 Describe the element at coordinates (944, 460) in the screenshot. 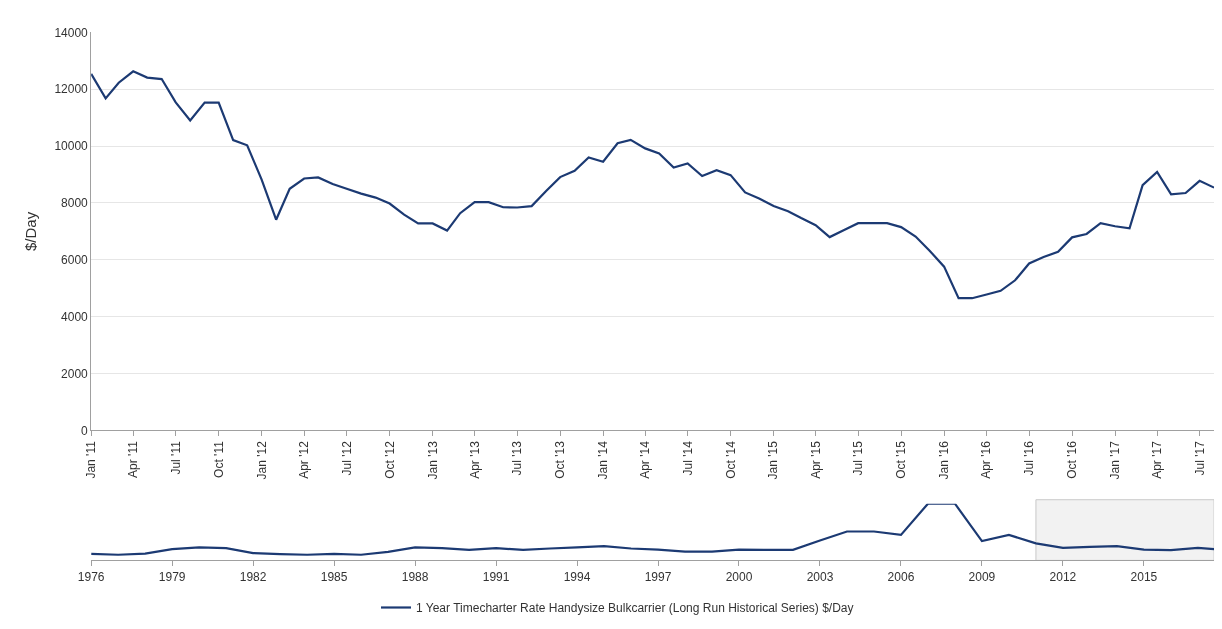

I see `x-tick-label: Jan '16` at that location.